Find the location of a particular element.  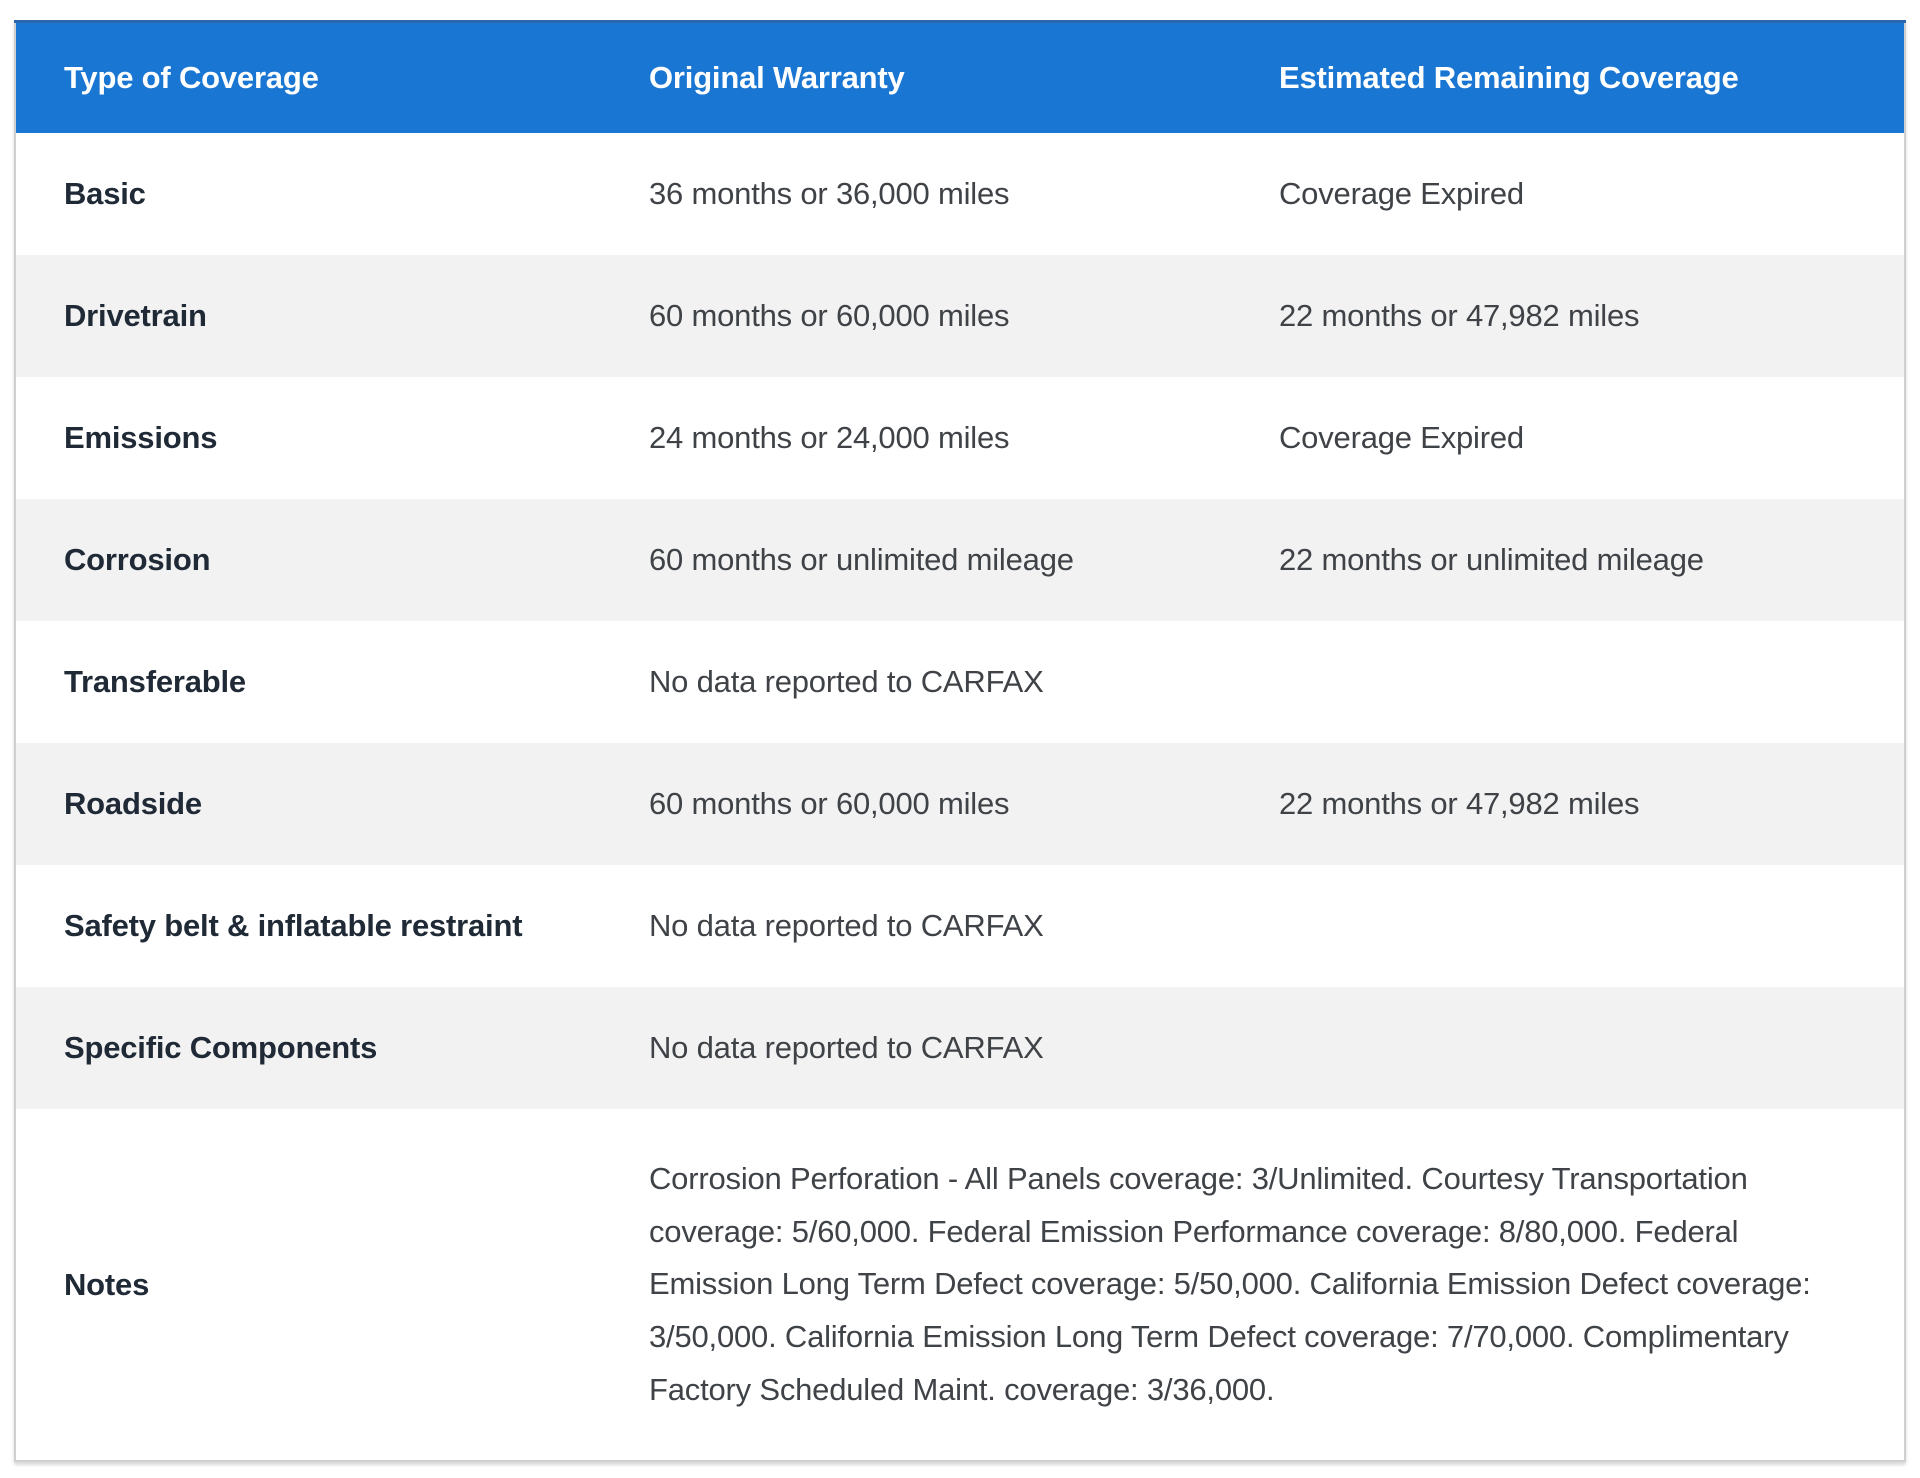

original-warranty-value: 60 months or unlimited mileage is located at coordinates (861, 559).